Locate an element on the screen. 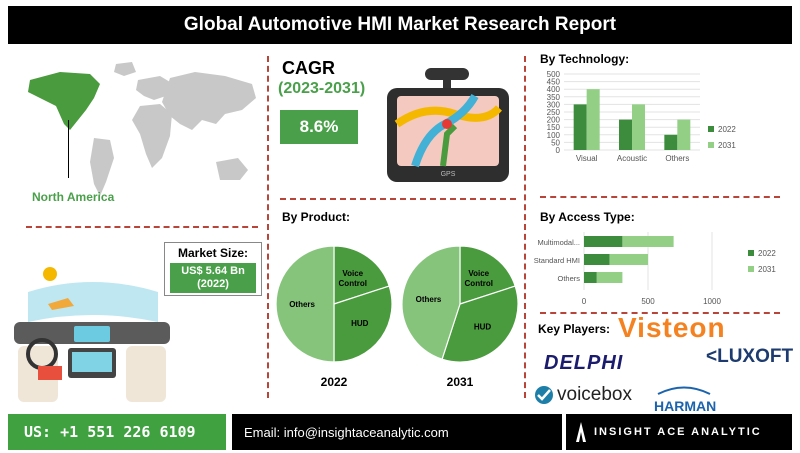  y-tick-label: 50 is located at coordinates (555, 142).